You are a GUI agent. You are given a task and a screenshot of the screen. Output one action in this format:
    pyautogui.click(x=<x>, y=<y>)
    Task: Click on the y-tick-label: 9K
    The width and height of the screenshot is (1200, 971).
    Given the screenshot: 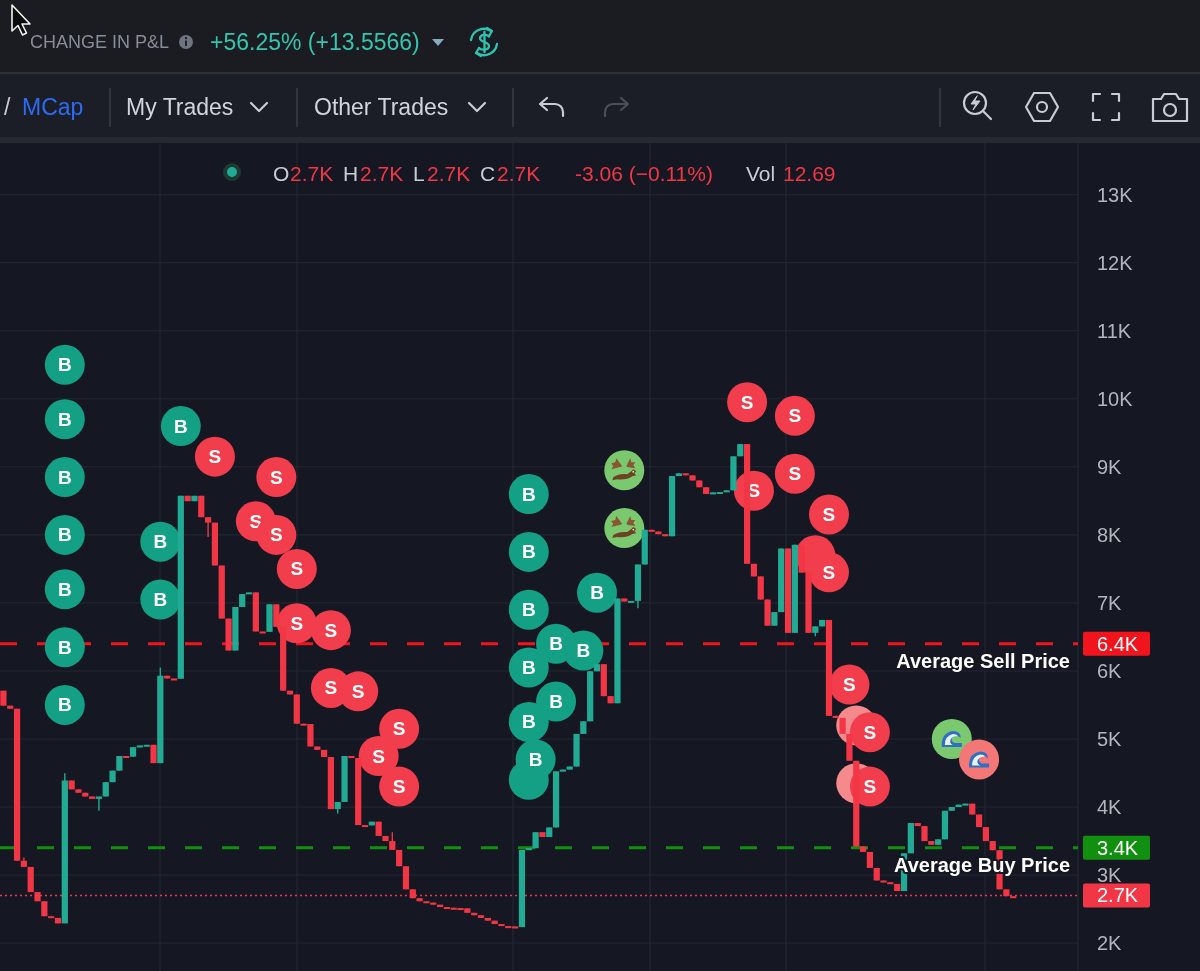 What is the action you would take?
    pyautogui.click(x=1110, y=466)
    